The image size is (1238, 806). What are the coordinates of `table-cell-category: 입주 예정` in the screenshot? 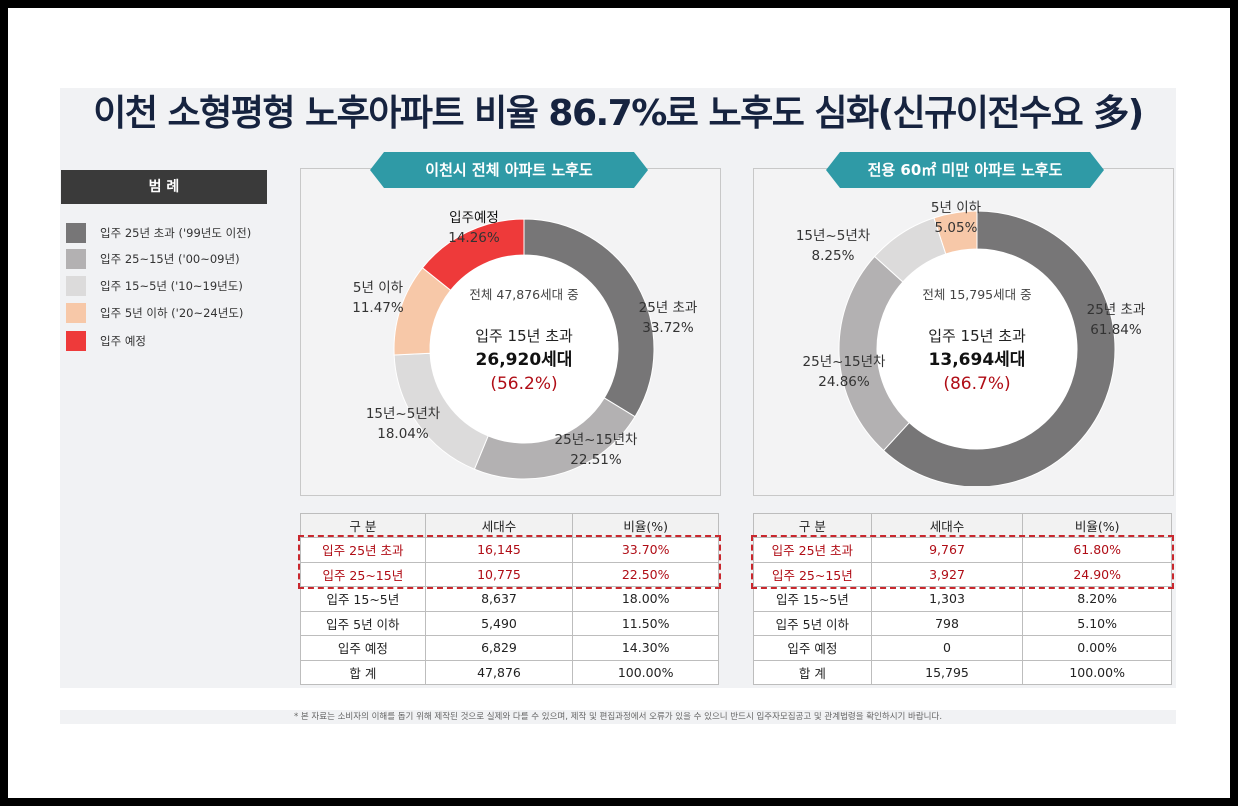 It's located at (363, 648).